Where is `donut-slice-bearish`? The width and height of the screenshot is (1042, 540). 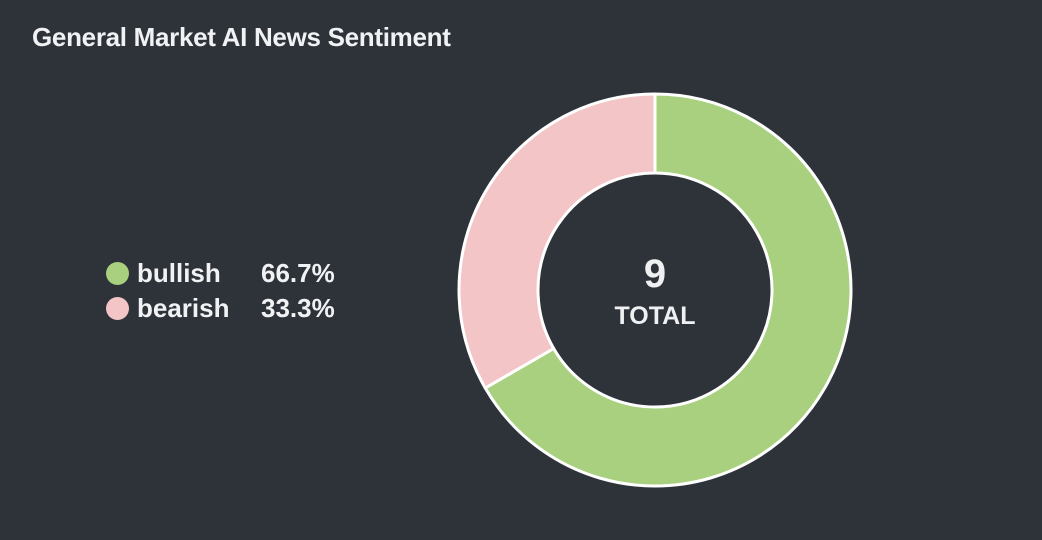 donut-slice-bearish is located at coordinates (557, 241).